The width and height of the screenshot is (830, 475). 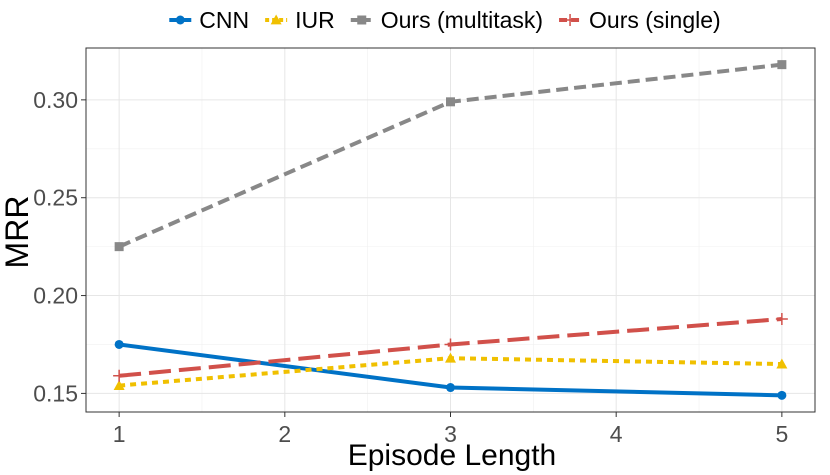 I want to click on y-axis-ticks: 0.15 0.20 0.25 0.30, so click(x=59, y=246).